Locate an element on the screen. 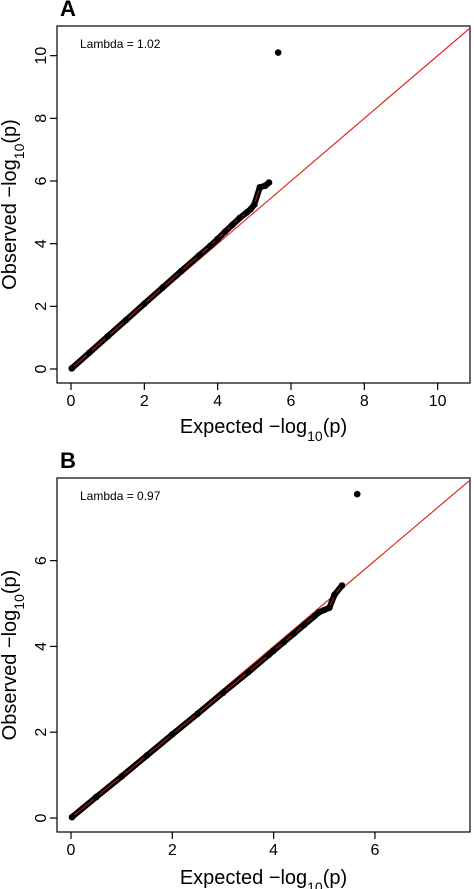 Image resolution: width=474 pixels, height=889 pixels. qq-band is located at coordinates (170, 275).